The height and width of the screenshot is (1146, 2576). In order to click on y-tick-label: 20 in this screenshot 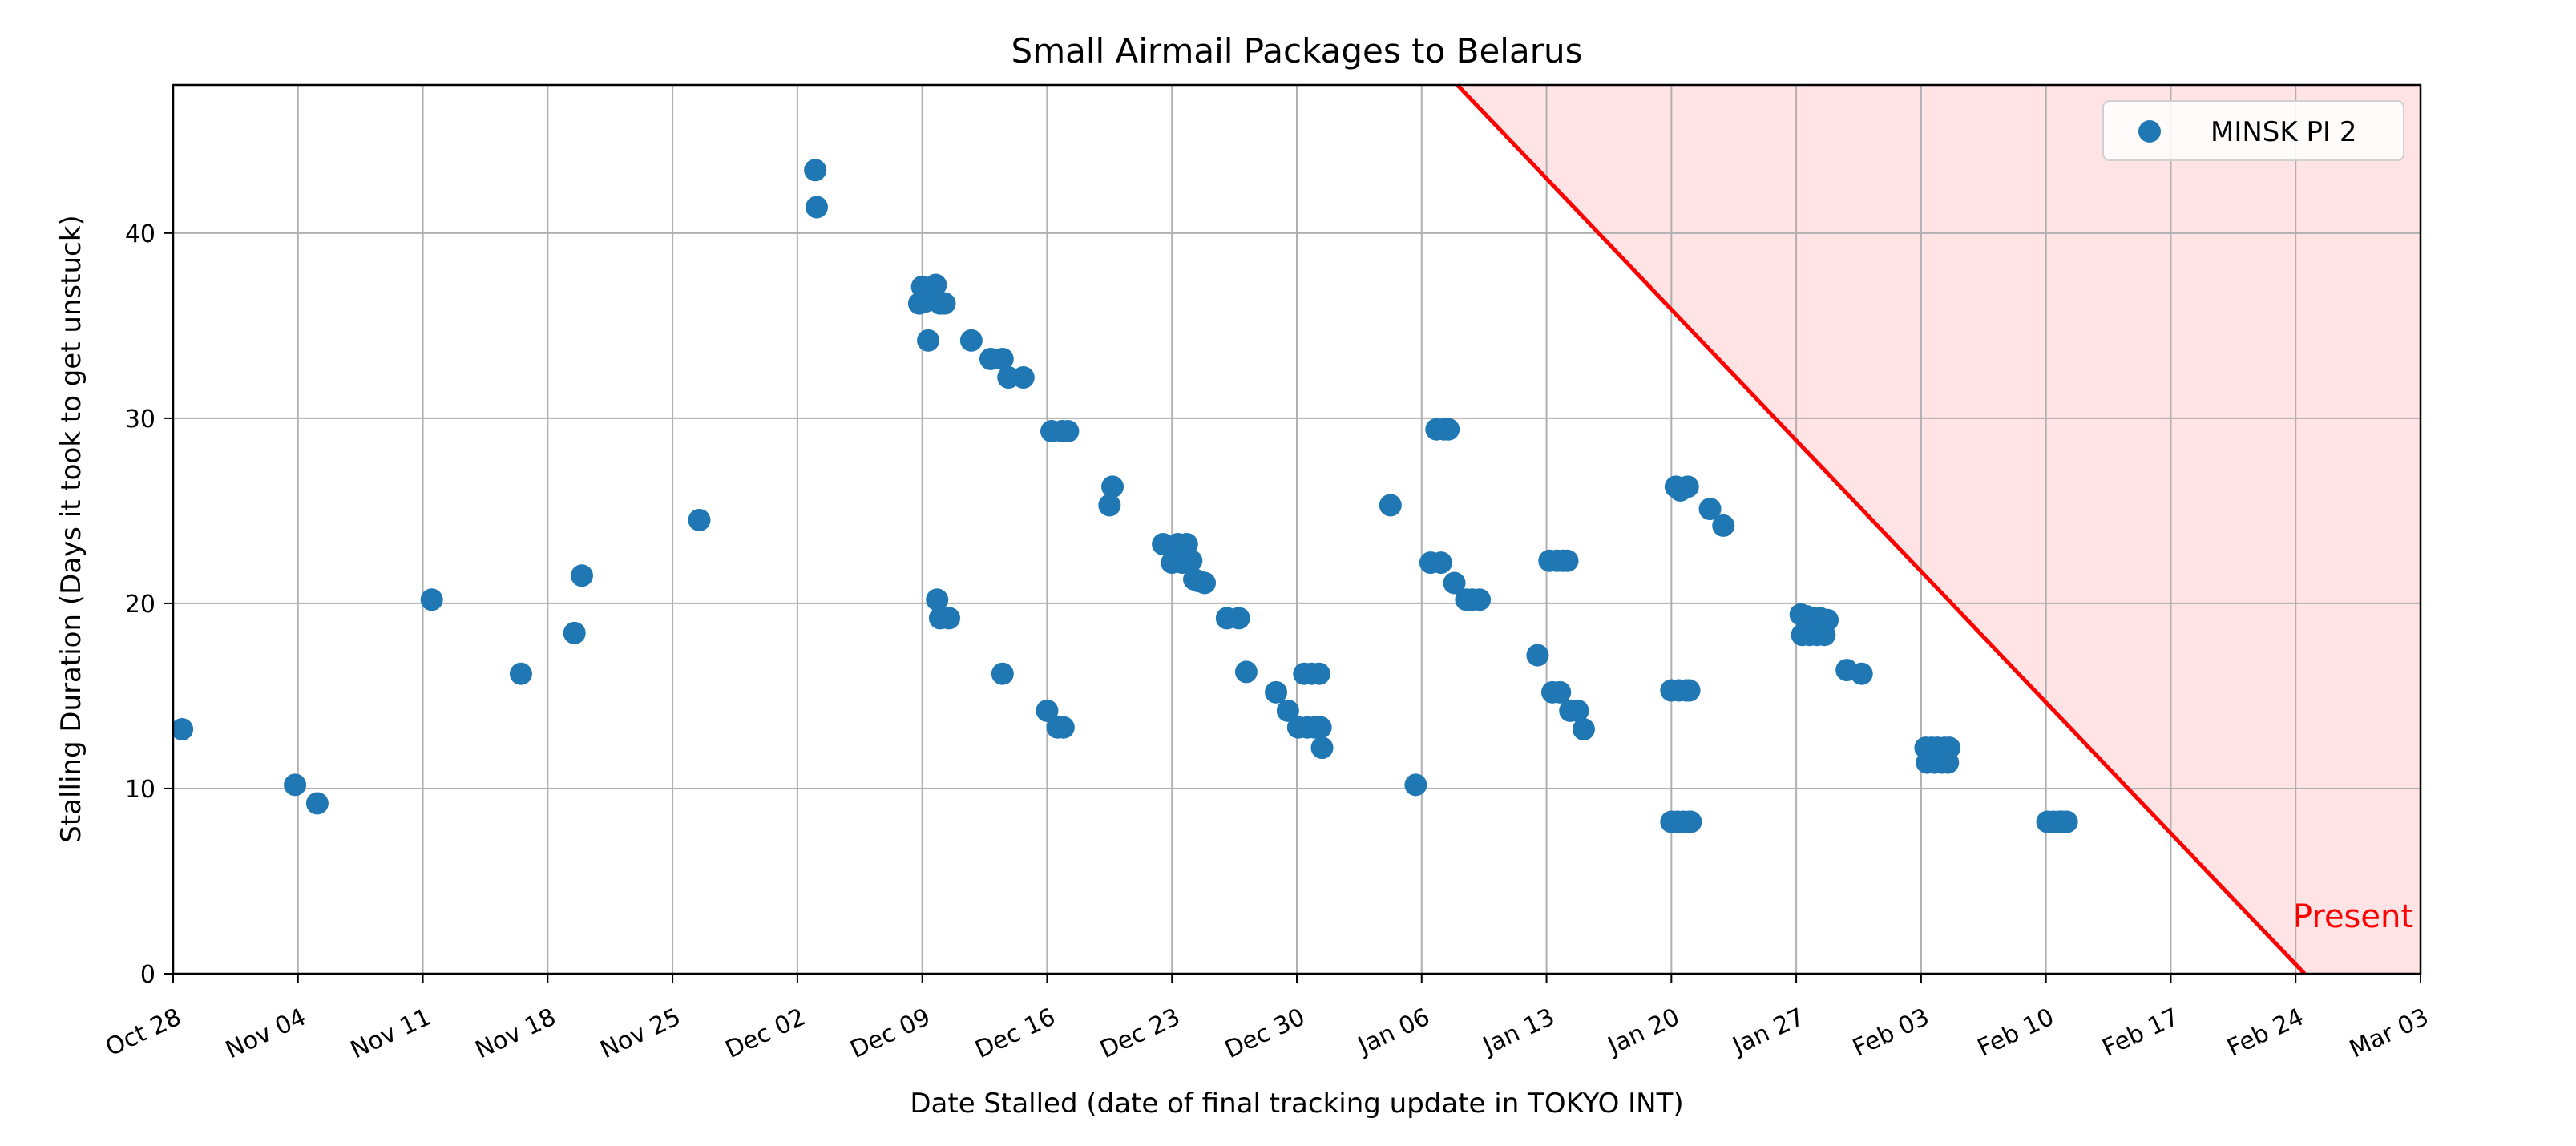, I will do `click(140, 605)`.